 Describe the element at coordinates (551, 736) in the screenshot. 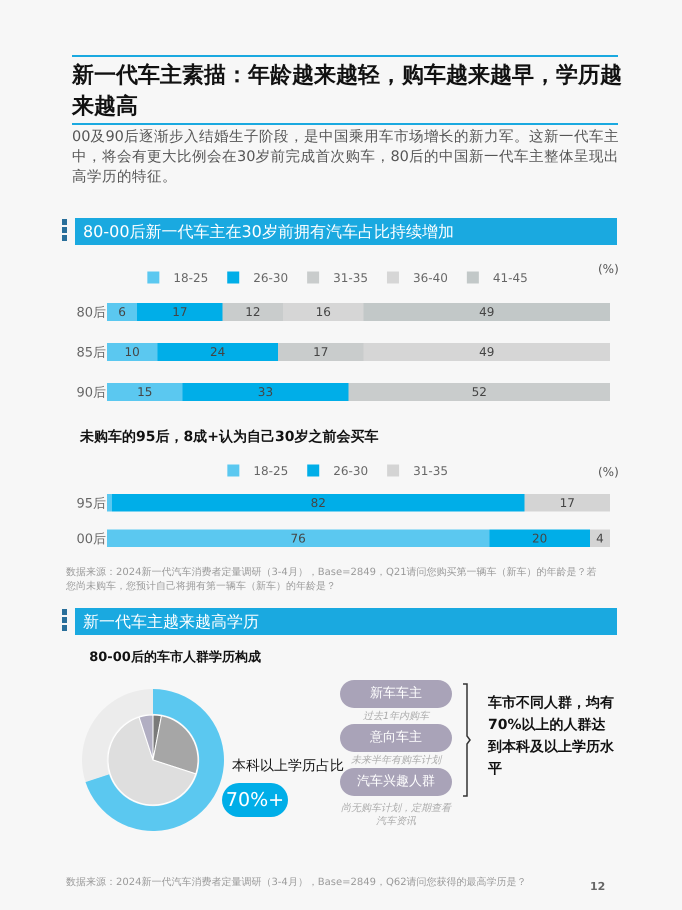

I see `text: 车市不同人群，均有70%以上的人群达到本科及以上学历水平` at that location.